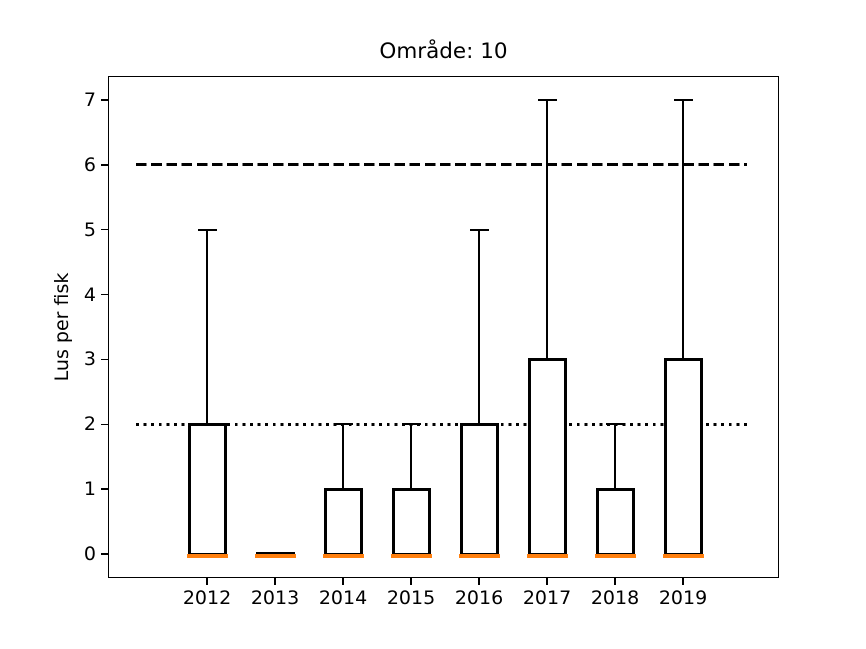 The image size is (866, 649). What do you see at coordinates (683, 230) in the screenshot?
I see `whisker-2019` at bounding box center [683, 230].